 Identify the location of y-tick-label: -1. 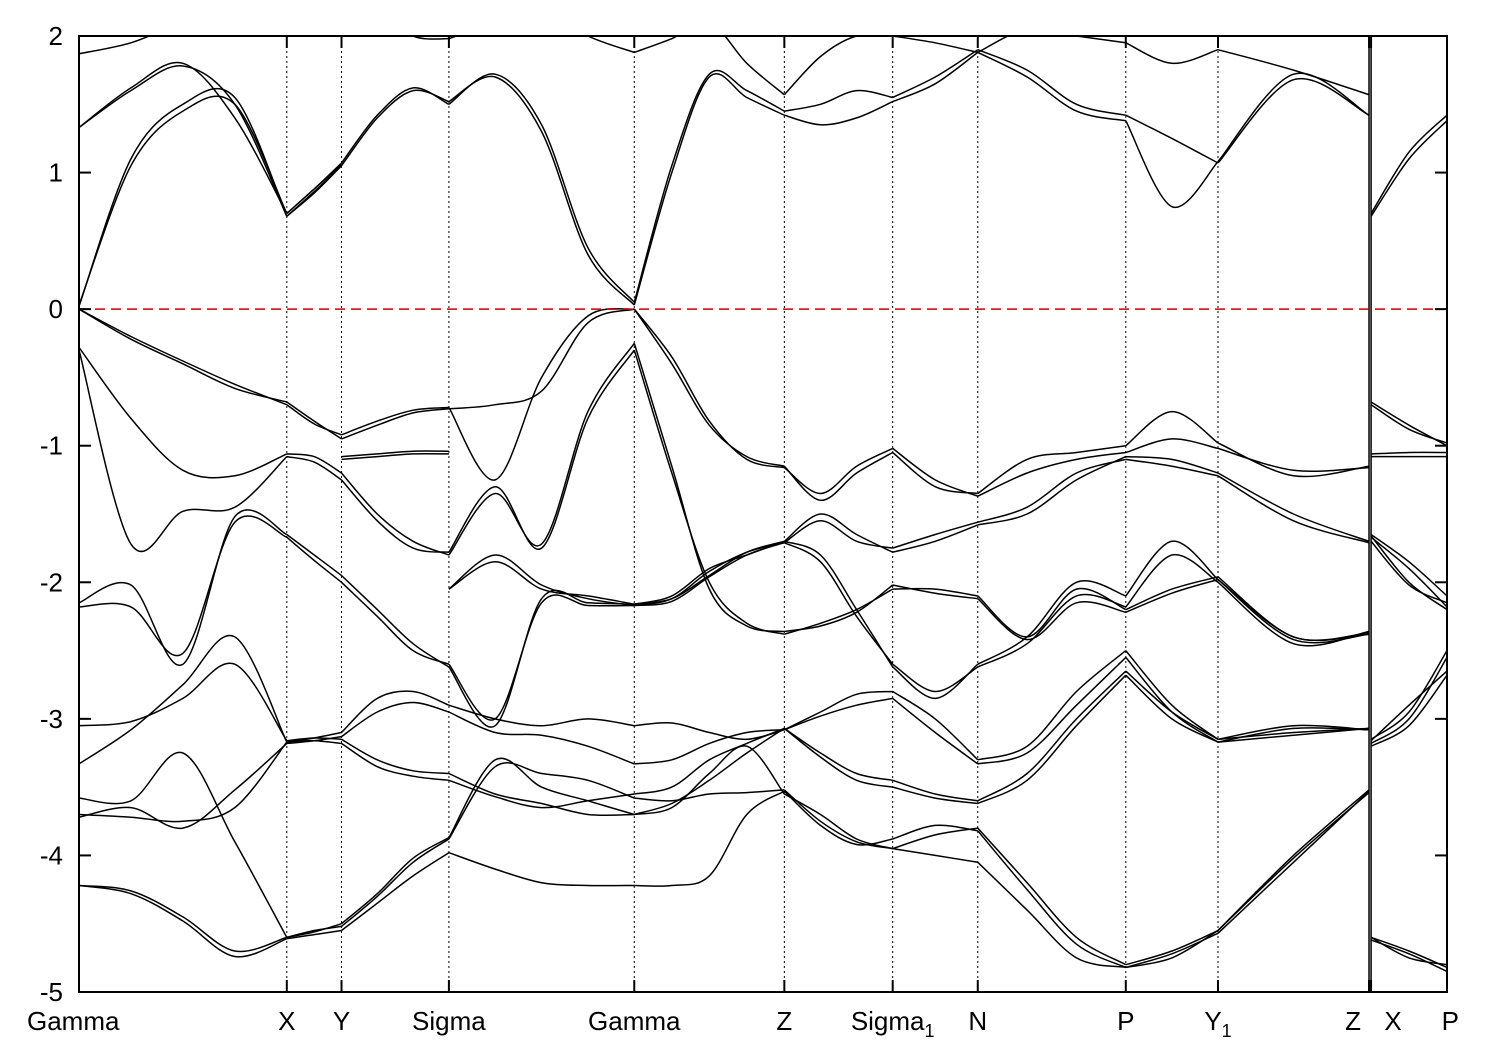
(51, 446).